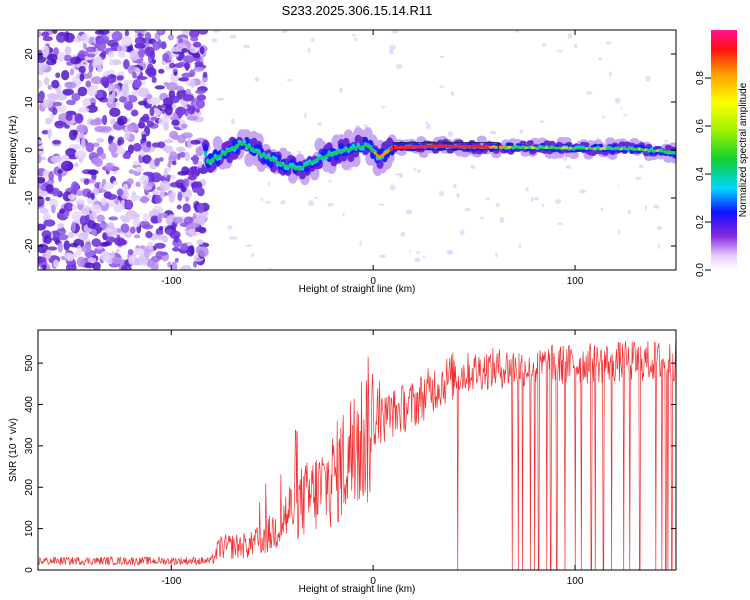  What do you see at coordinates (29, 362) in the screenshot?
I see `snr-y-tick-label: 500` at bounding box center [29, 362].